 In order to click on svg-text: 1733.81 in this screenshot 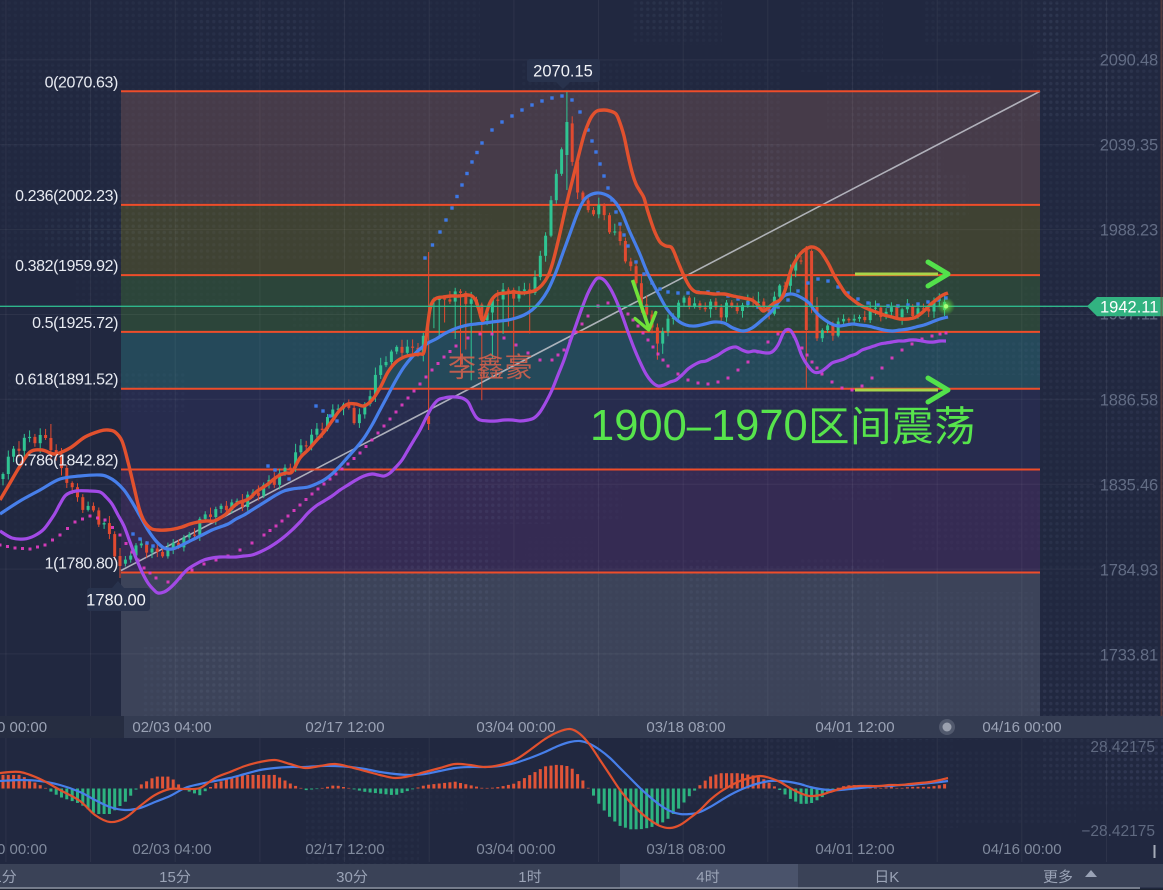, I will do `click(1129, 656)`.